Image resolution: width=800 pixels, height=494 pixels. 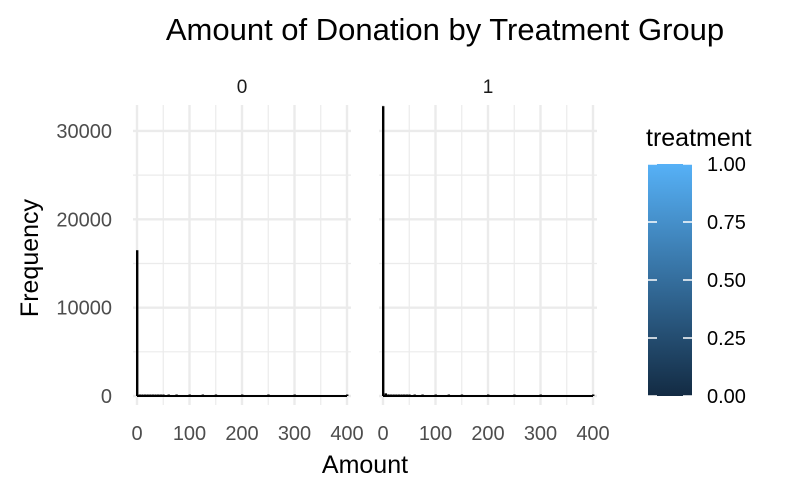 What do you see at coordinates (106, 397) in the screenshot?
I see `y-tick-label: 0` at bounding box center [106, 397].